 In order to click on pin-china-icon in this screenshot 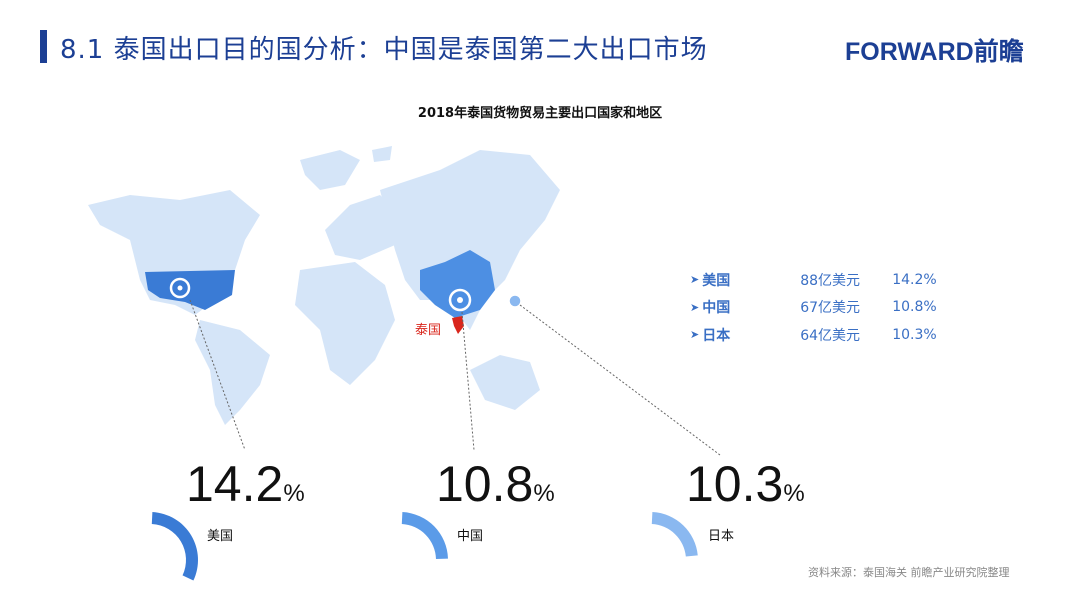, I will do `click(460, 300)`.